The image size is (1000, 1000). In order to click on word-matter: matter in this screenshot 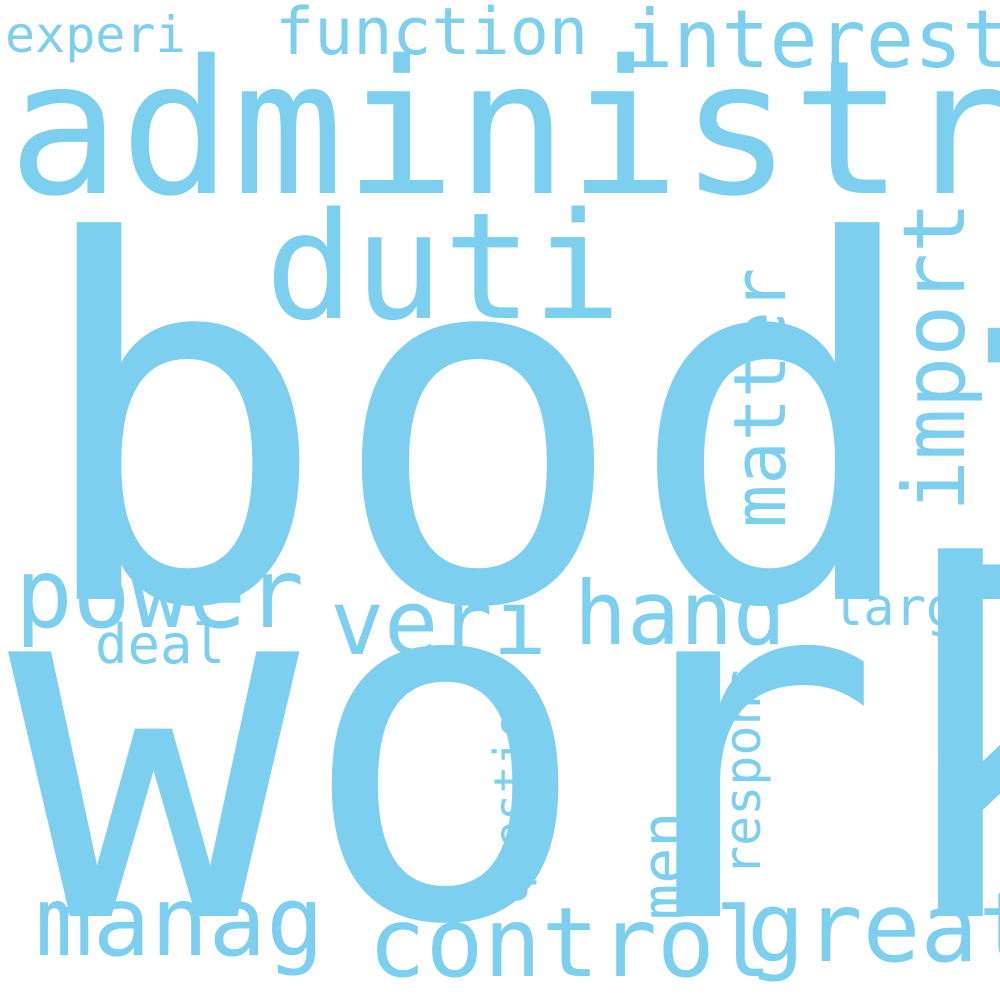, I will do `click(760, 397)`.